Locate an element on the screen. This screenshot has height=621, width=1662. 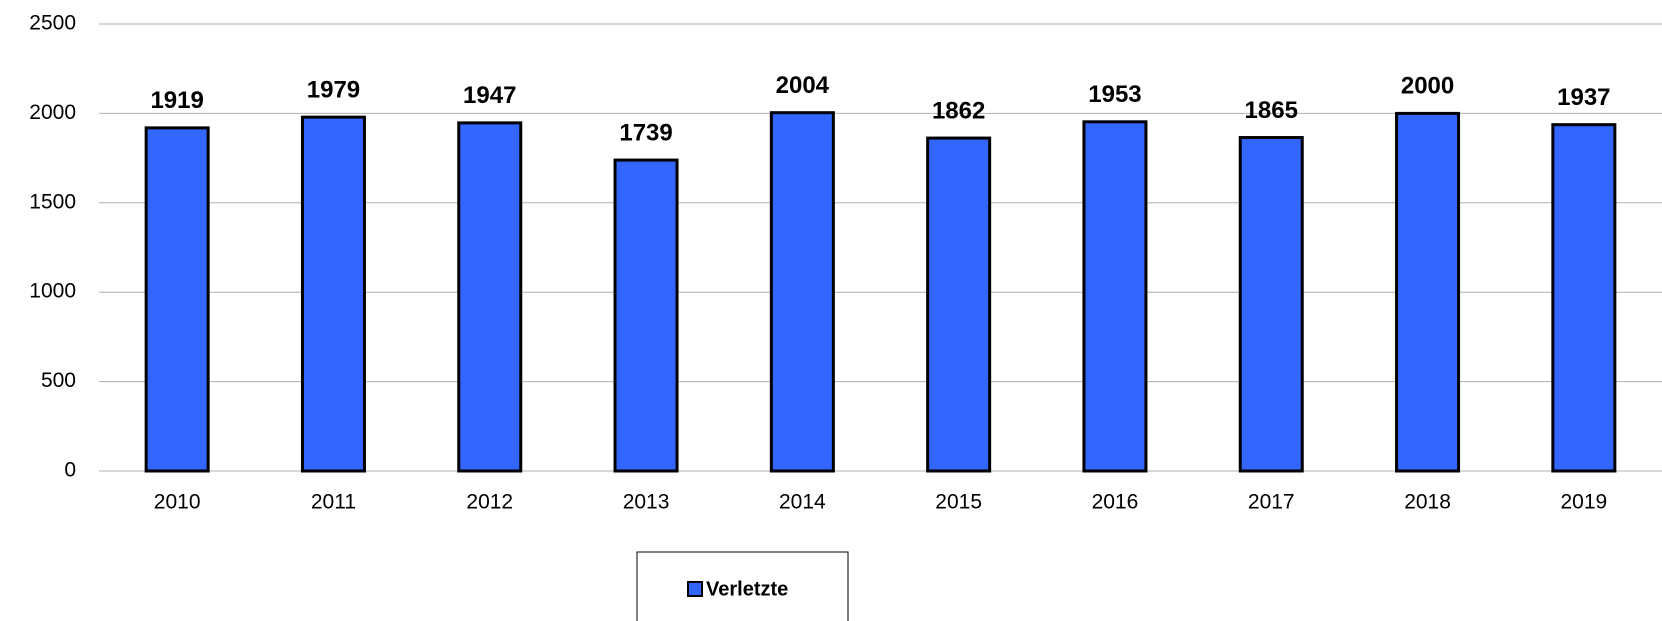
legend-box is located at coordinates (742, 586).